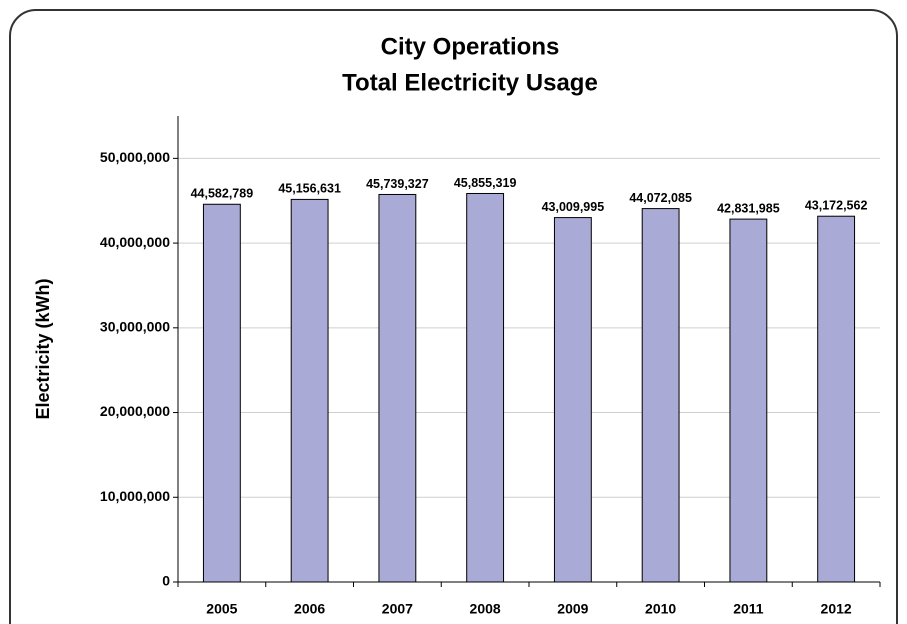  Describe the element at coordinates (485, 183) in the screenshot. I see `data-label: 45,855,319` at that location.